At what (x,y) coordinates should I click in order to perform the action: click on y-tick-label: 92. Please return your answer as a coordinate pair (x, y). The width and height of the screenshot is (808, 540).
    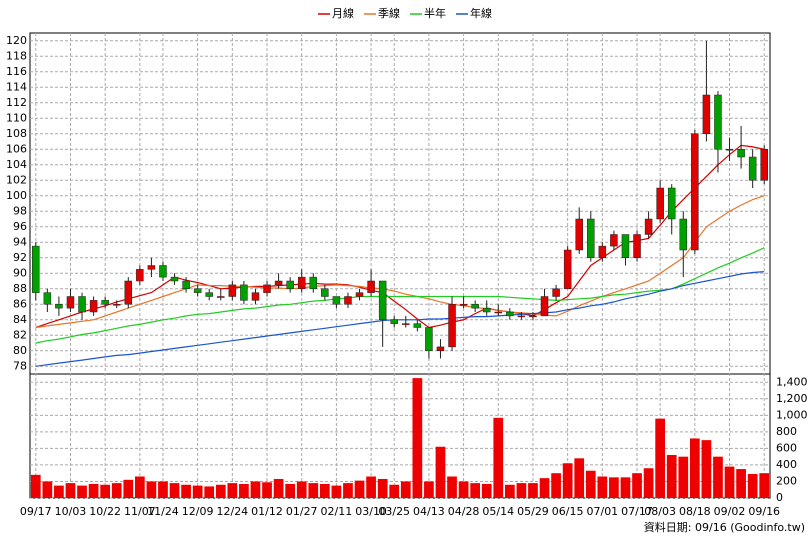
    Looking at the image, I should click on (20, 257).